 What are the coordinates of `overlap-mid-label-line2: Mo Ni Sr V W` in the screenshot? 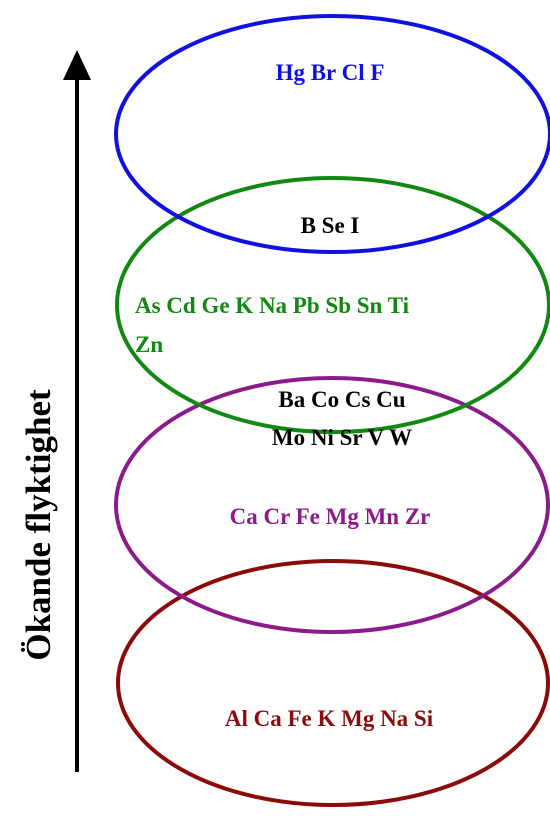 It's located at (342, 437).